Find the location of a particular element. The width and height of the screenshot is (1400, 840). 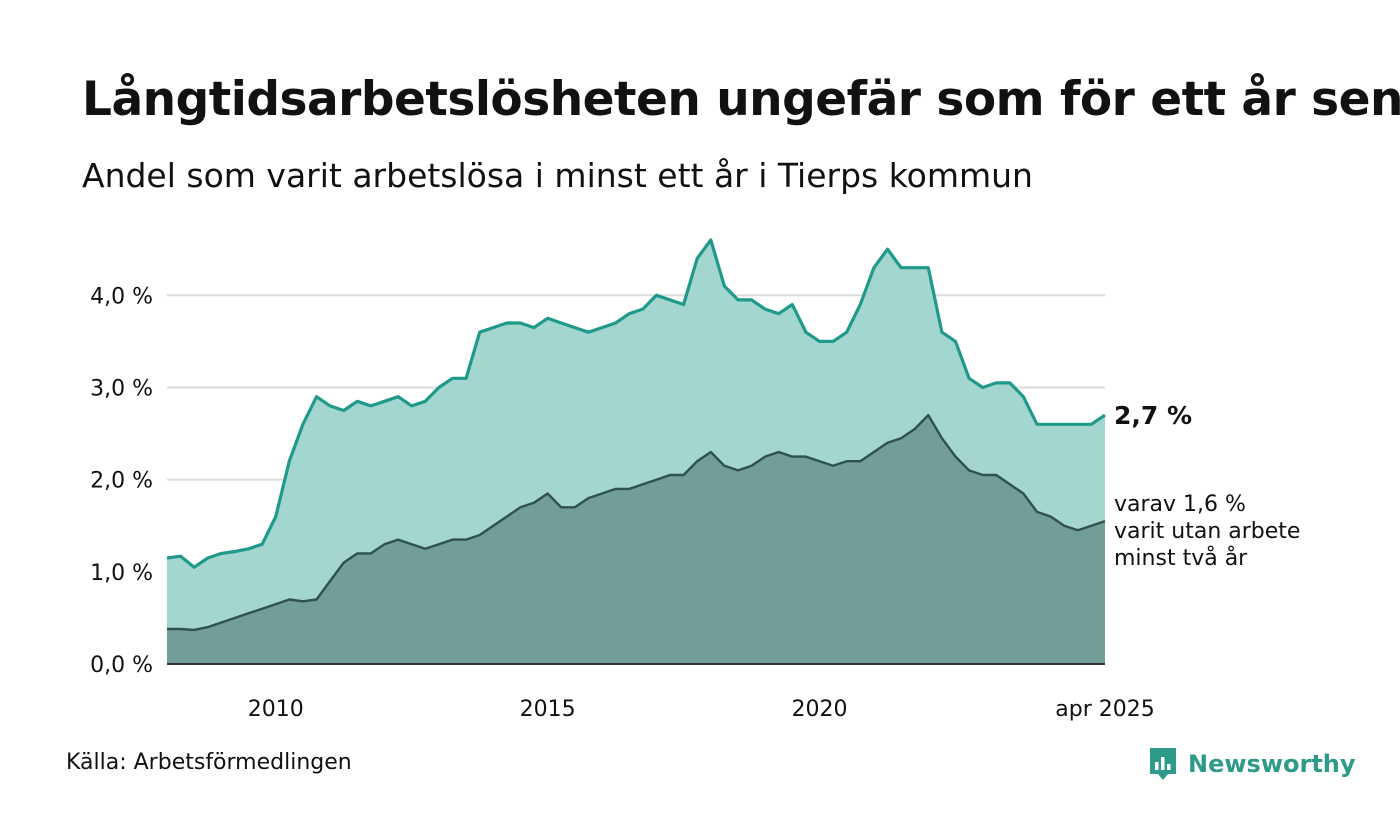

brand-logo: Newsworthy is located at coordinates (1252, 764).